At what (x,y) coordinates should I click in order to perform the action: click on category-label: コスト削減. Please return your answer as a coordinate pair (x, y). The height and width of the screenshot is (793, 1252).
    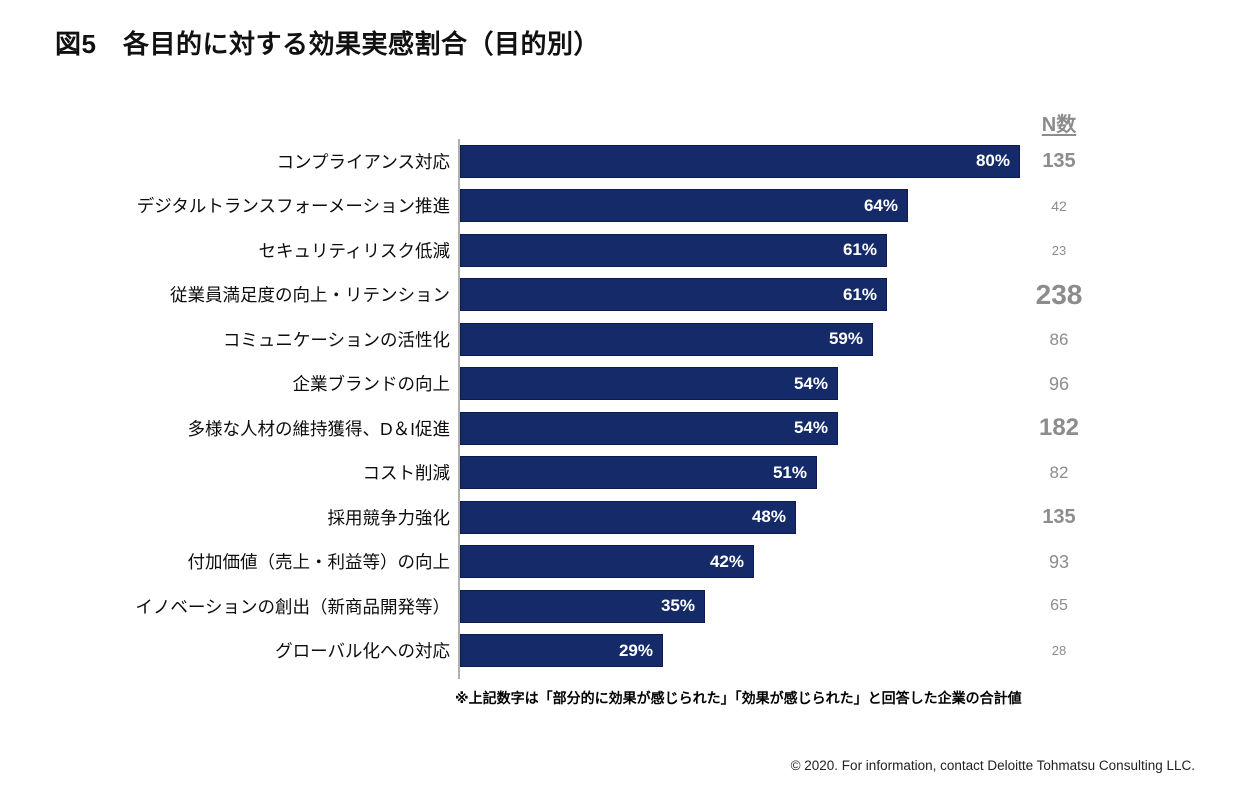
    Looking at the image, I should click on (406, 473).